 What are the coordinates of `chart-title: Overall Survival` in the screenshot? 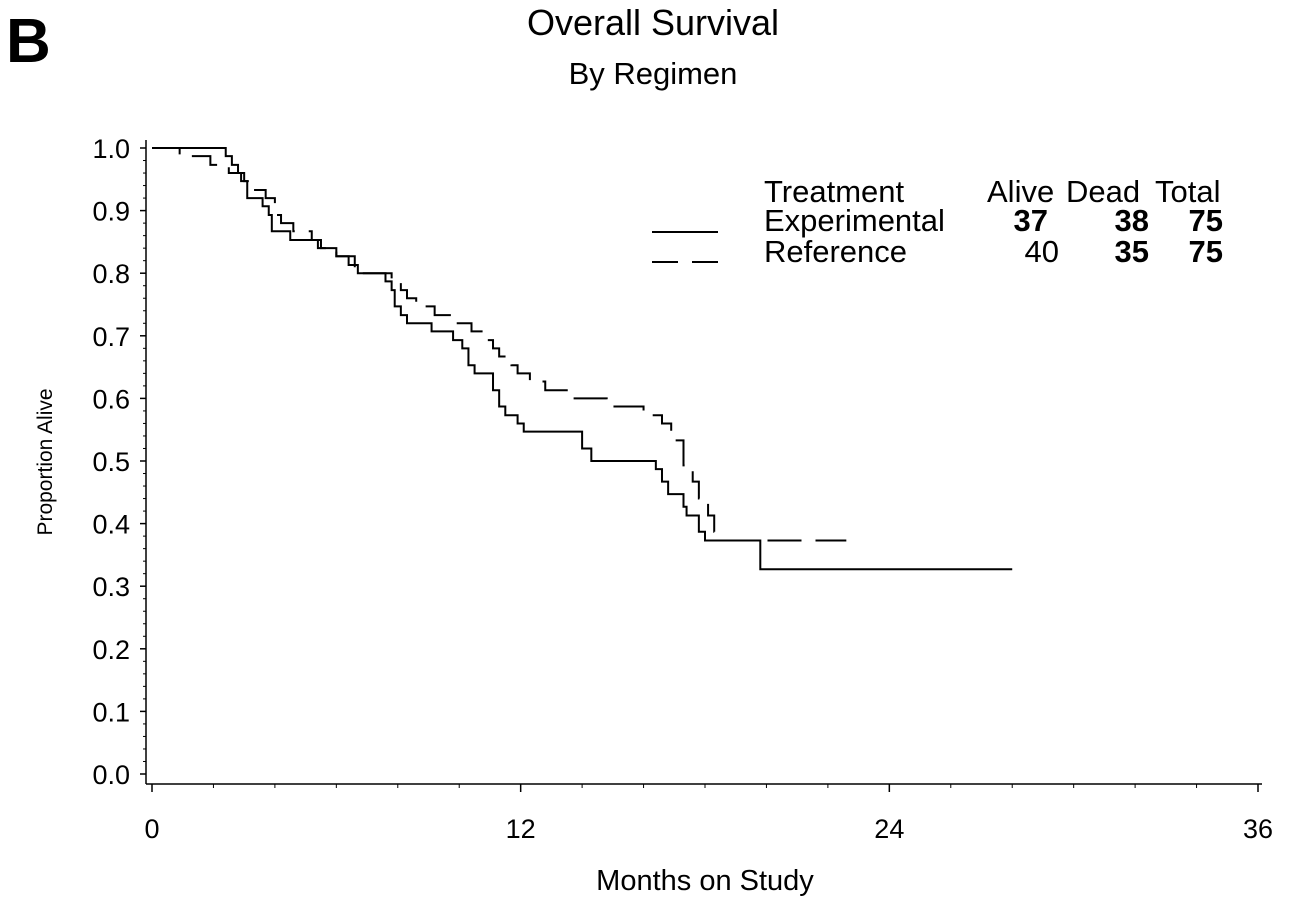 It's located at (653, 22).